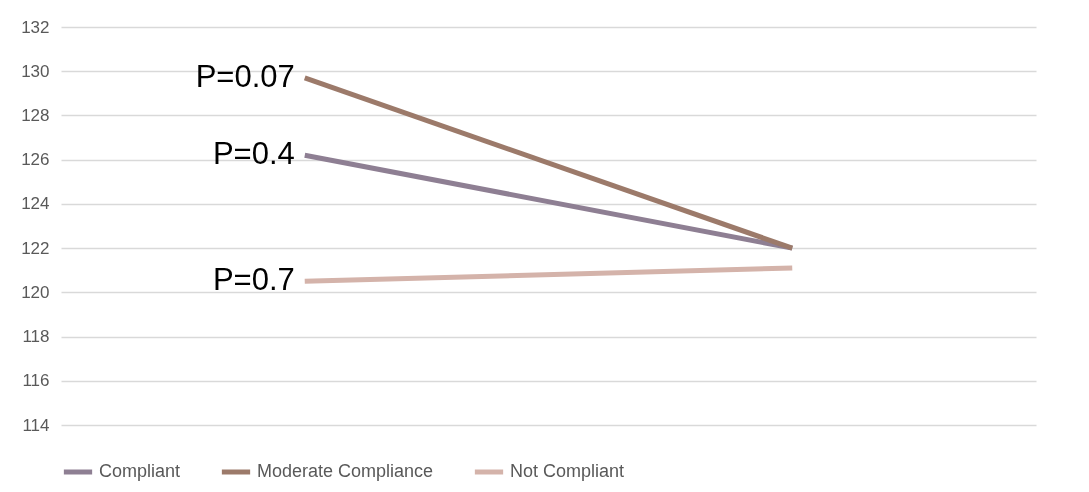 The width and height of the screenshot is (1089, 492). Describe the element at coordinates (35, 27) in the screenshot. I see `y-tick-label: 132` at that location.